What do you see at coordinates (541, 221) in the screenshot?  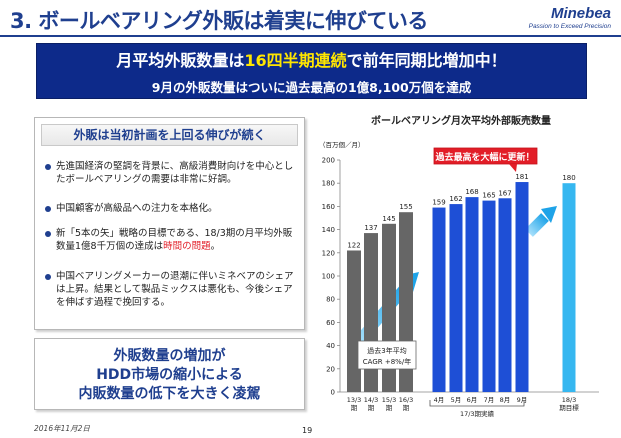 I see `target-arrow-icon` at bounding box center [541, 221].